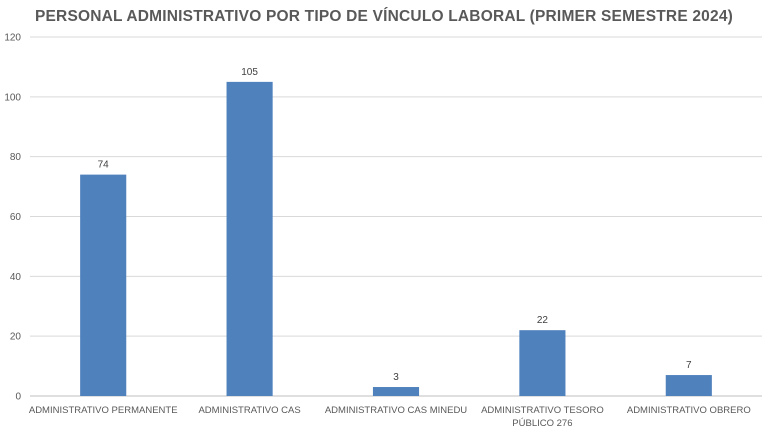 This screenshot has width=768, height=428. I want to click on y-tick-label: 60, so click(16, 217).